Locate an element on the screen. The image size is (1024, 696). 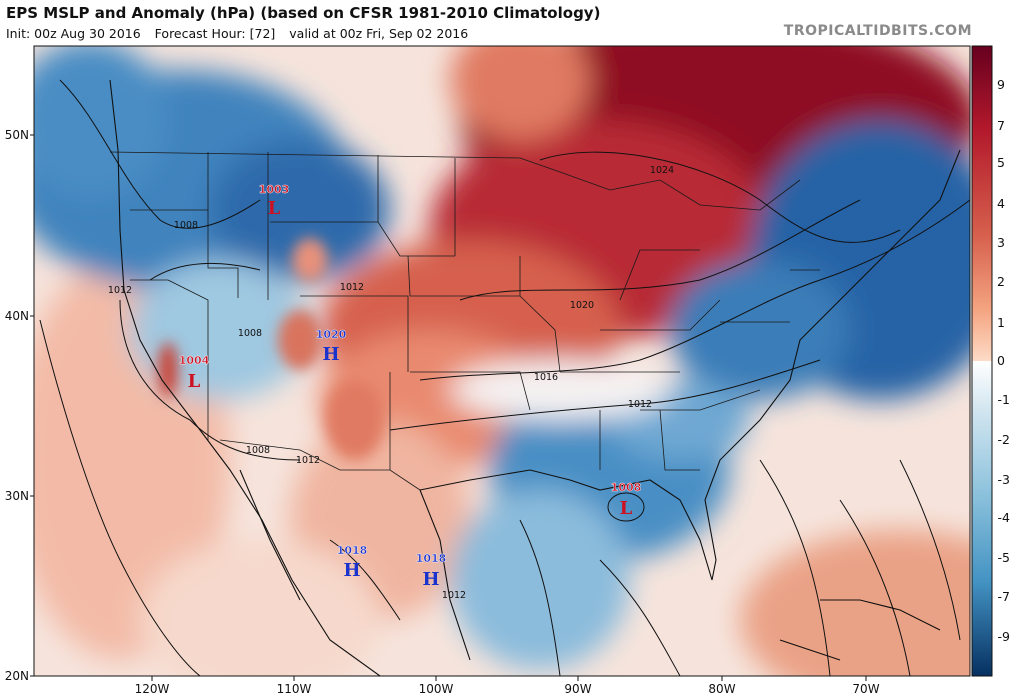
center-value: 1008 is located at coordinates (626, 487).